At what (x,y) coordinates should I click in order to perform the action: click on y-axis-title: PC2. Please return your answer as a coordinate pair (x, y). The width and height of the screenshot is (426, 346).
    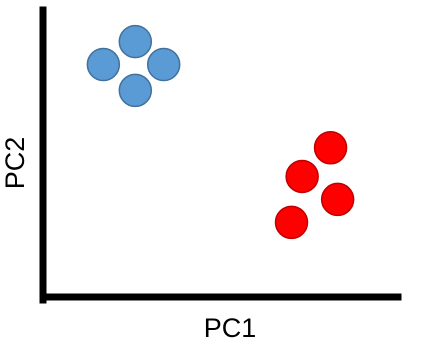
    Looking at the image, I should click on (15, 163).